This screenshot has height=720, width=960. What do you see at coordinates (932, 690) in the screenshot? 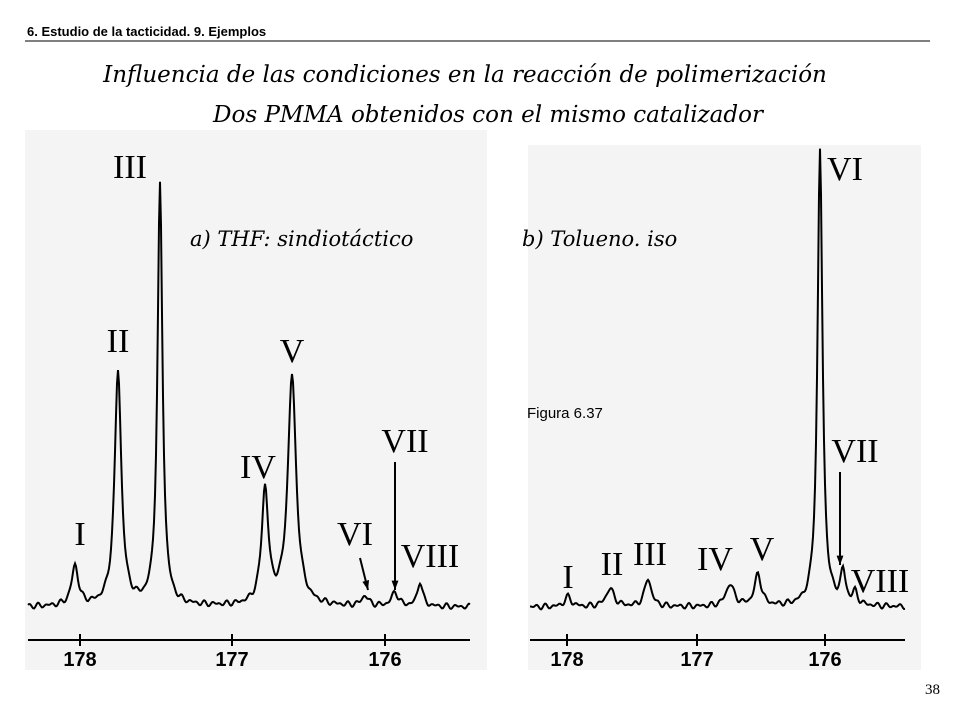
I see `page-number: 38` at bounding box center [932, 690].